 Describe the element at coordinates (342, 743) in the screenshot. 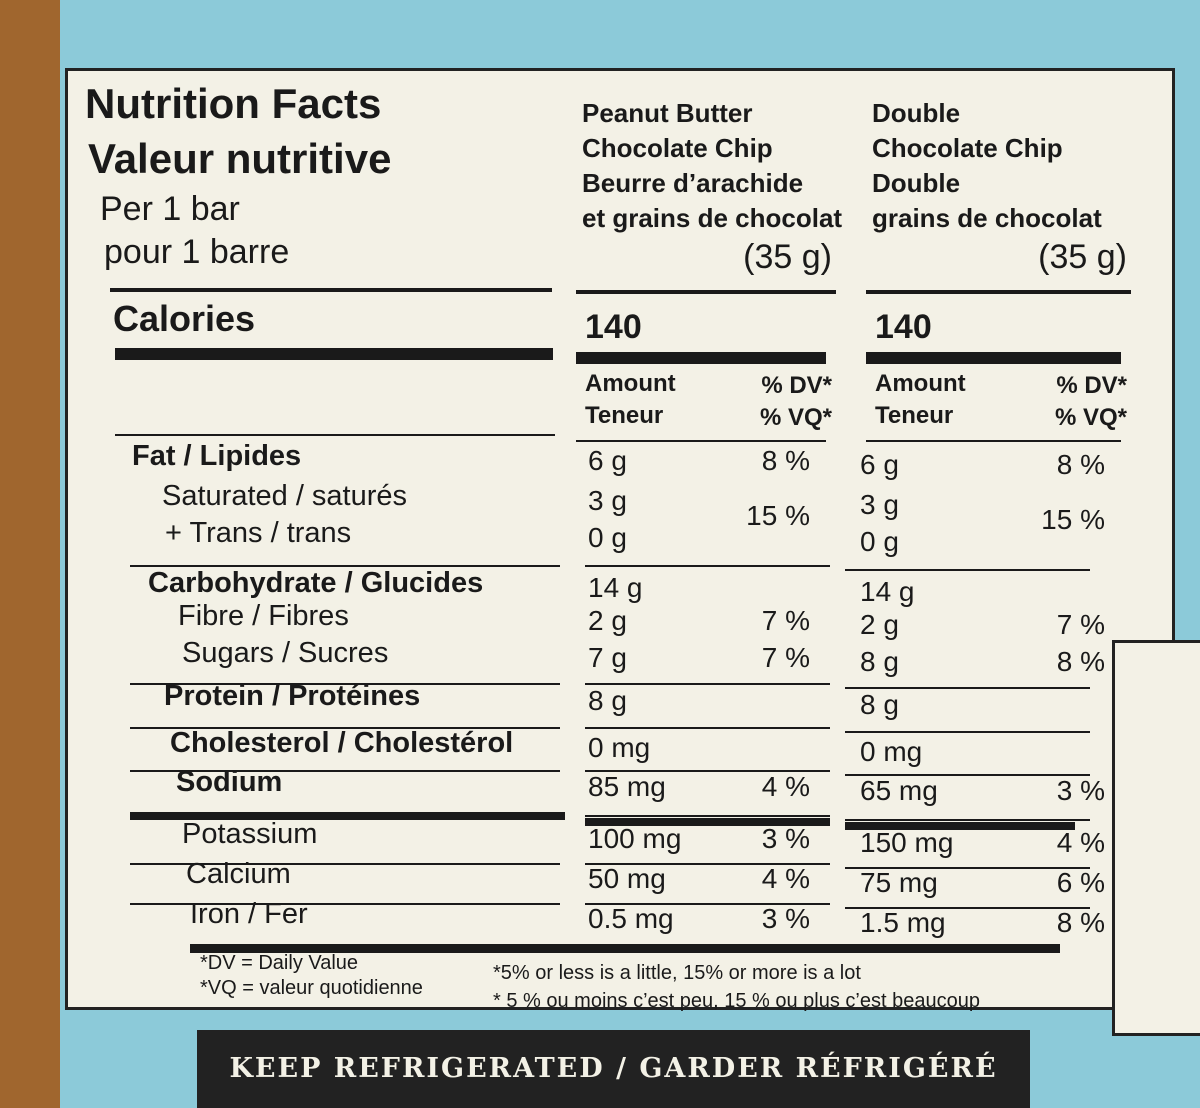

I see `nutrient-label: Cholesterol / Cholestérol` at that location.